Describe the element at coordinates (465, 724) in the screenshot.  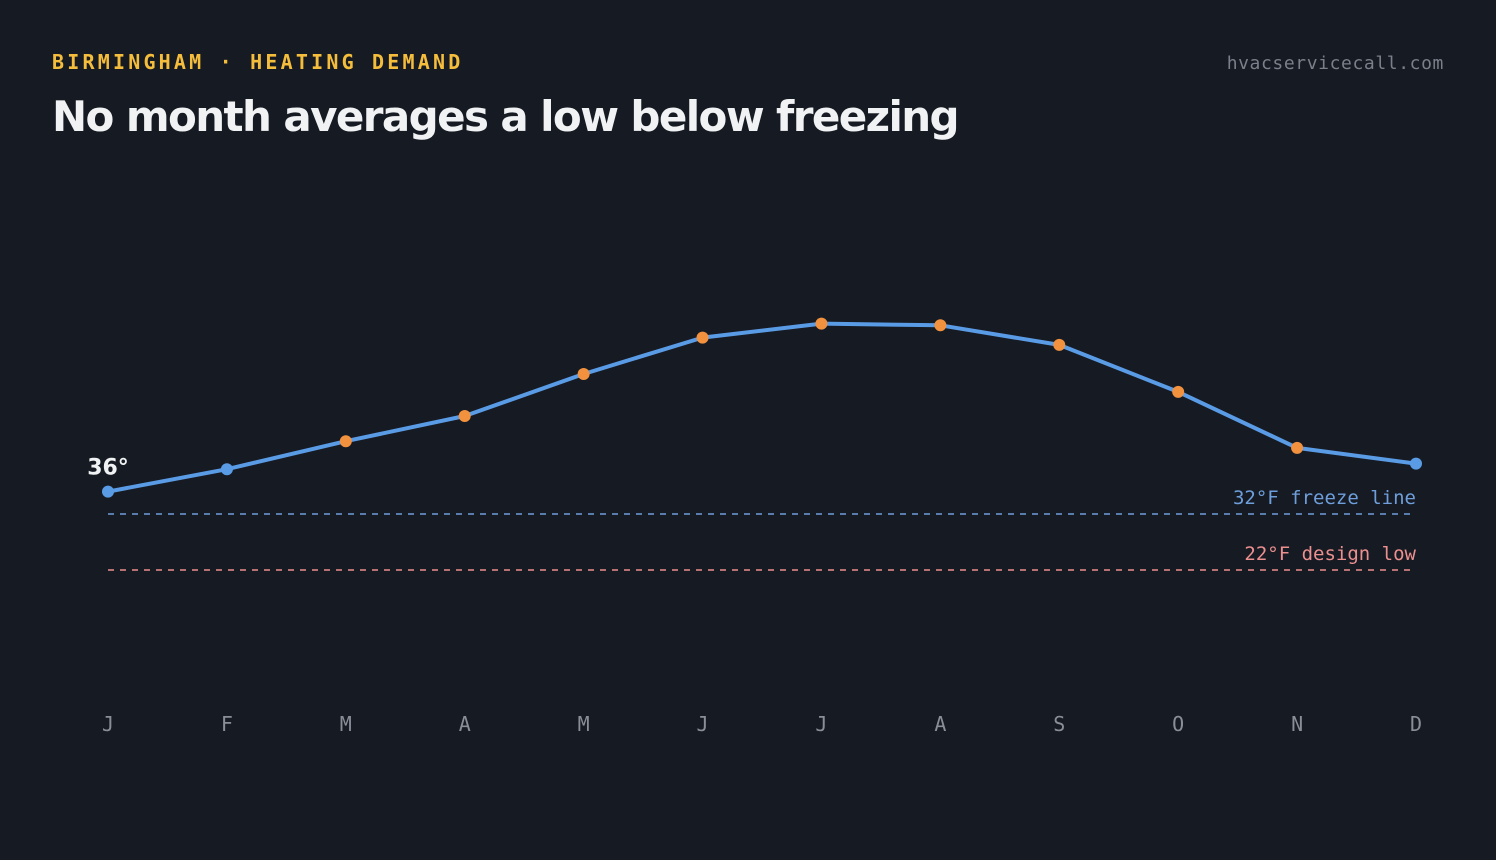
I see `x-tick-label-3: A` at that location.